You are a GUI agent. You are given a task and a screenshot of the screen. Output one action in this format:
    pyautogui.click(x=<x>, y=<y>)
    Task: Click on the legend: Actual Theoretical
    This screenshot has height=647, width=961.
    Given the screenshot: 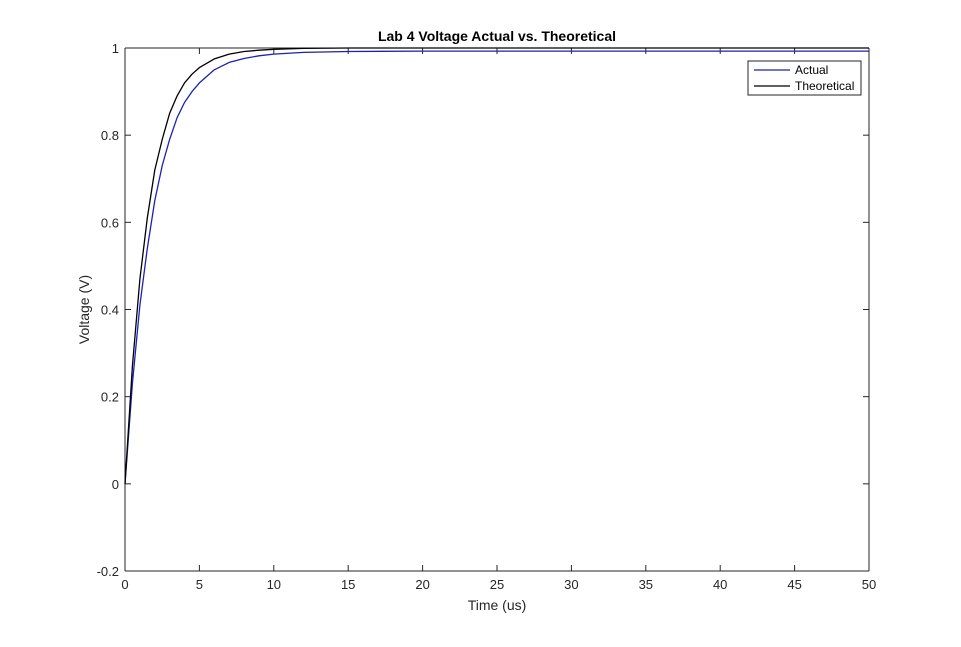 What is the action you would take?
    pyautogui.click(x=804, y=78)
    